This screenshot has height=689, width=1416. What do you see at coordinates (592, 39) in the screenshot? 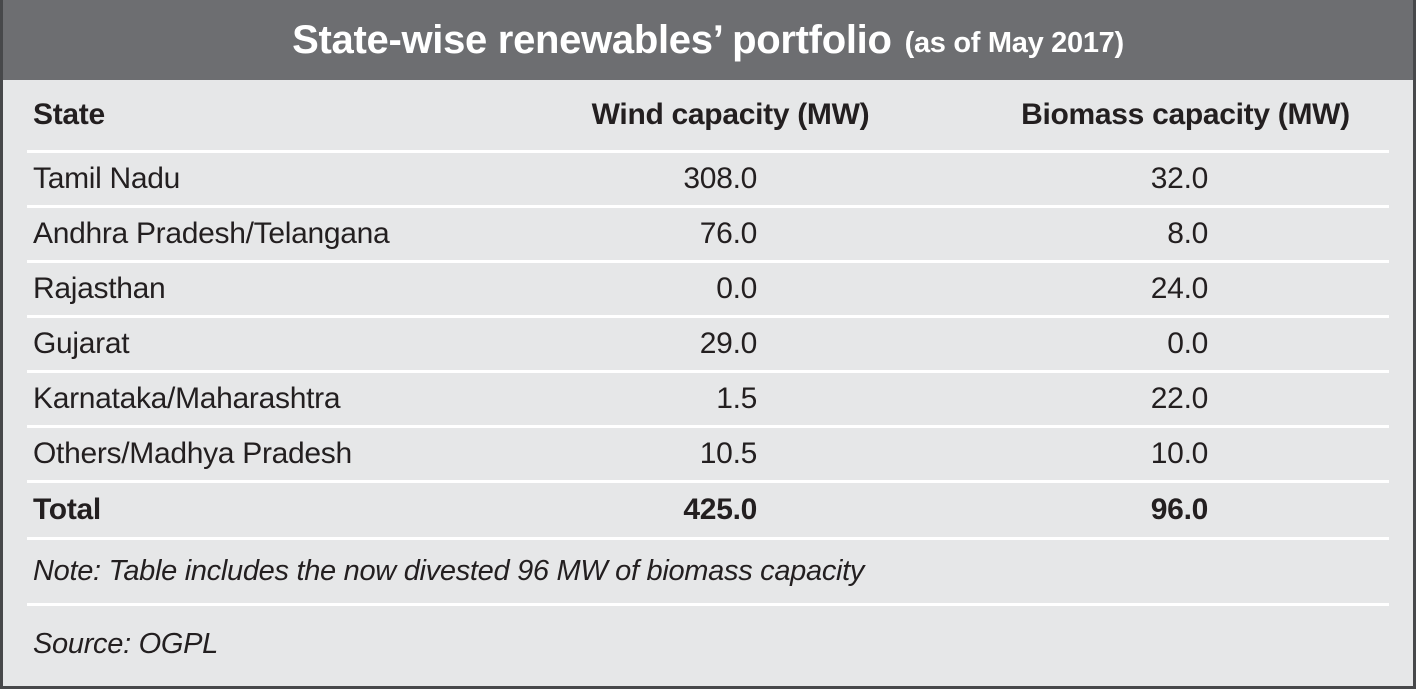
I see `figure-title: State-wise renewables’ portfolio` at bounding box center [592, 39].